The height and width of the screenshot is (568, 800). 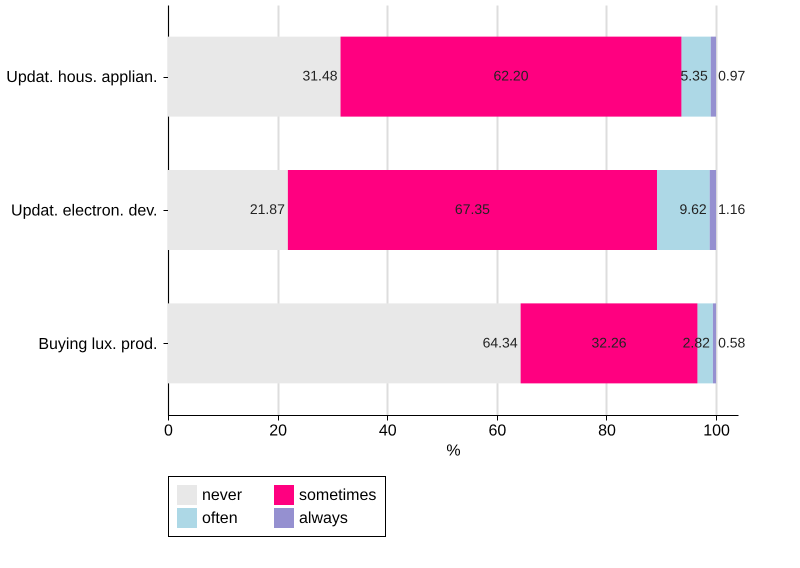 What do you see at coordinates (98, 344) in the screenshot?
I see `y-tick-label: Buying lux. prod.` at bounding box center [98, 344].